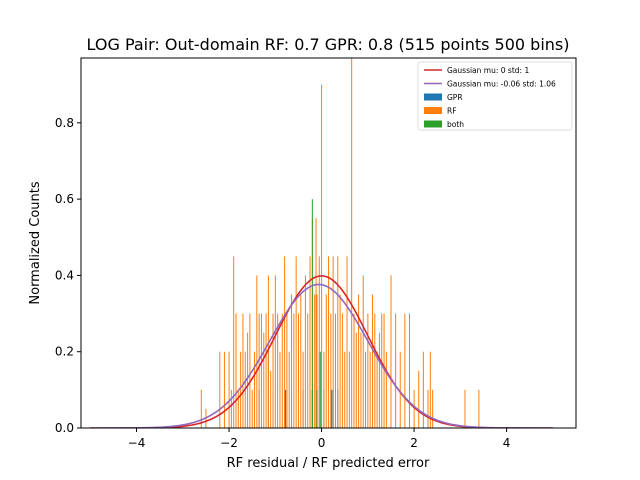  Describe the element at coordinates (64, 275) in the screenshot. I see `y-tick-label-2: 0.4` at that location.